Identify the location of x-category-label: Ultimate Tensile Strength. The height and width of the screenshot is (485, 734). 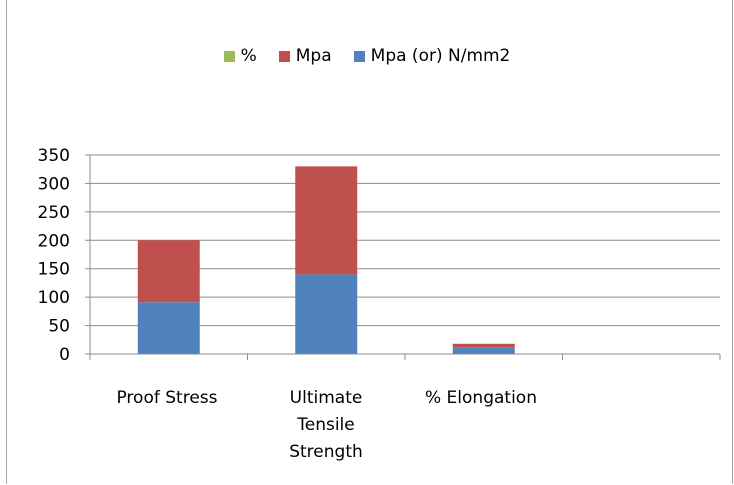
(326, 425).